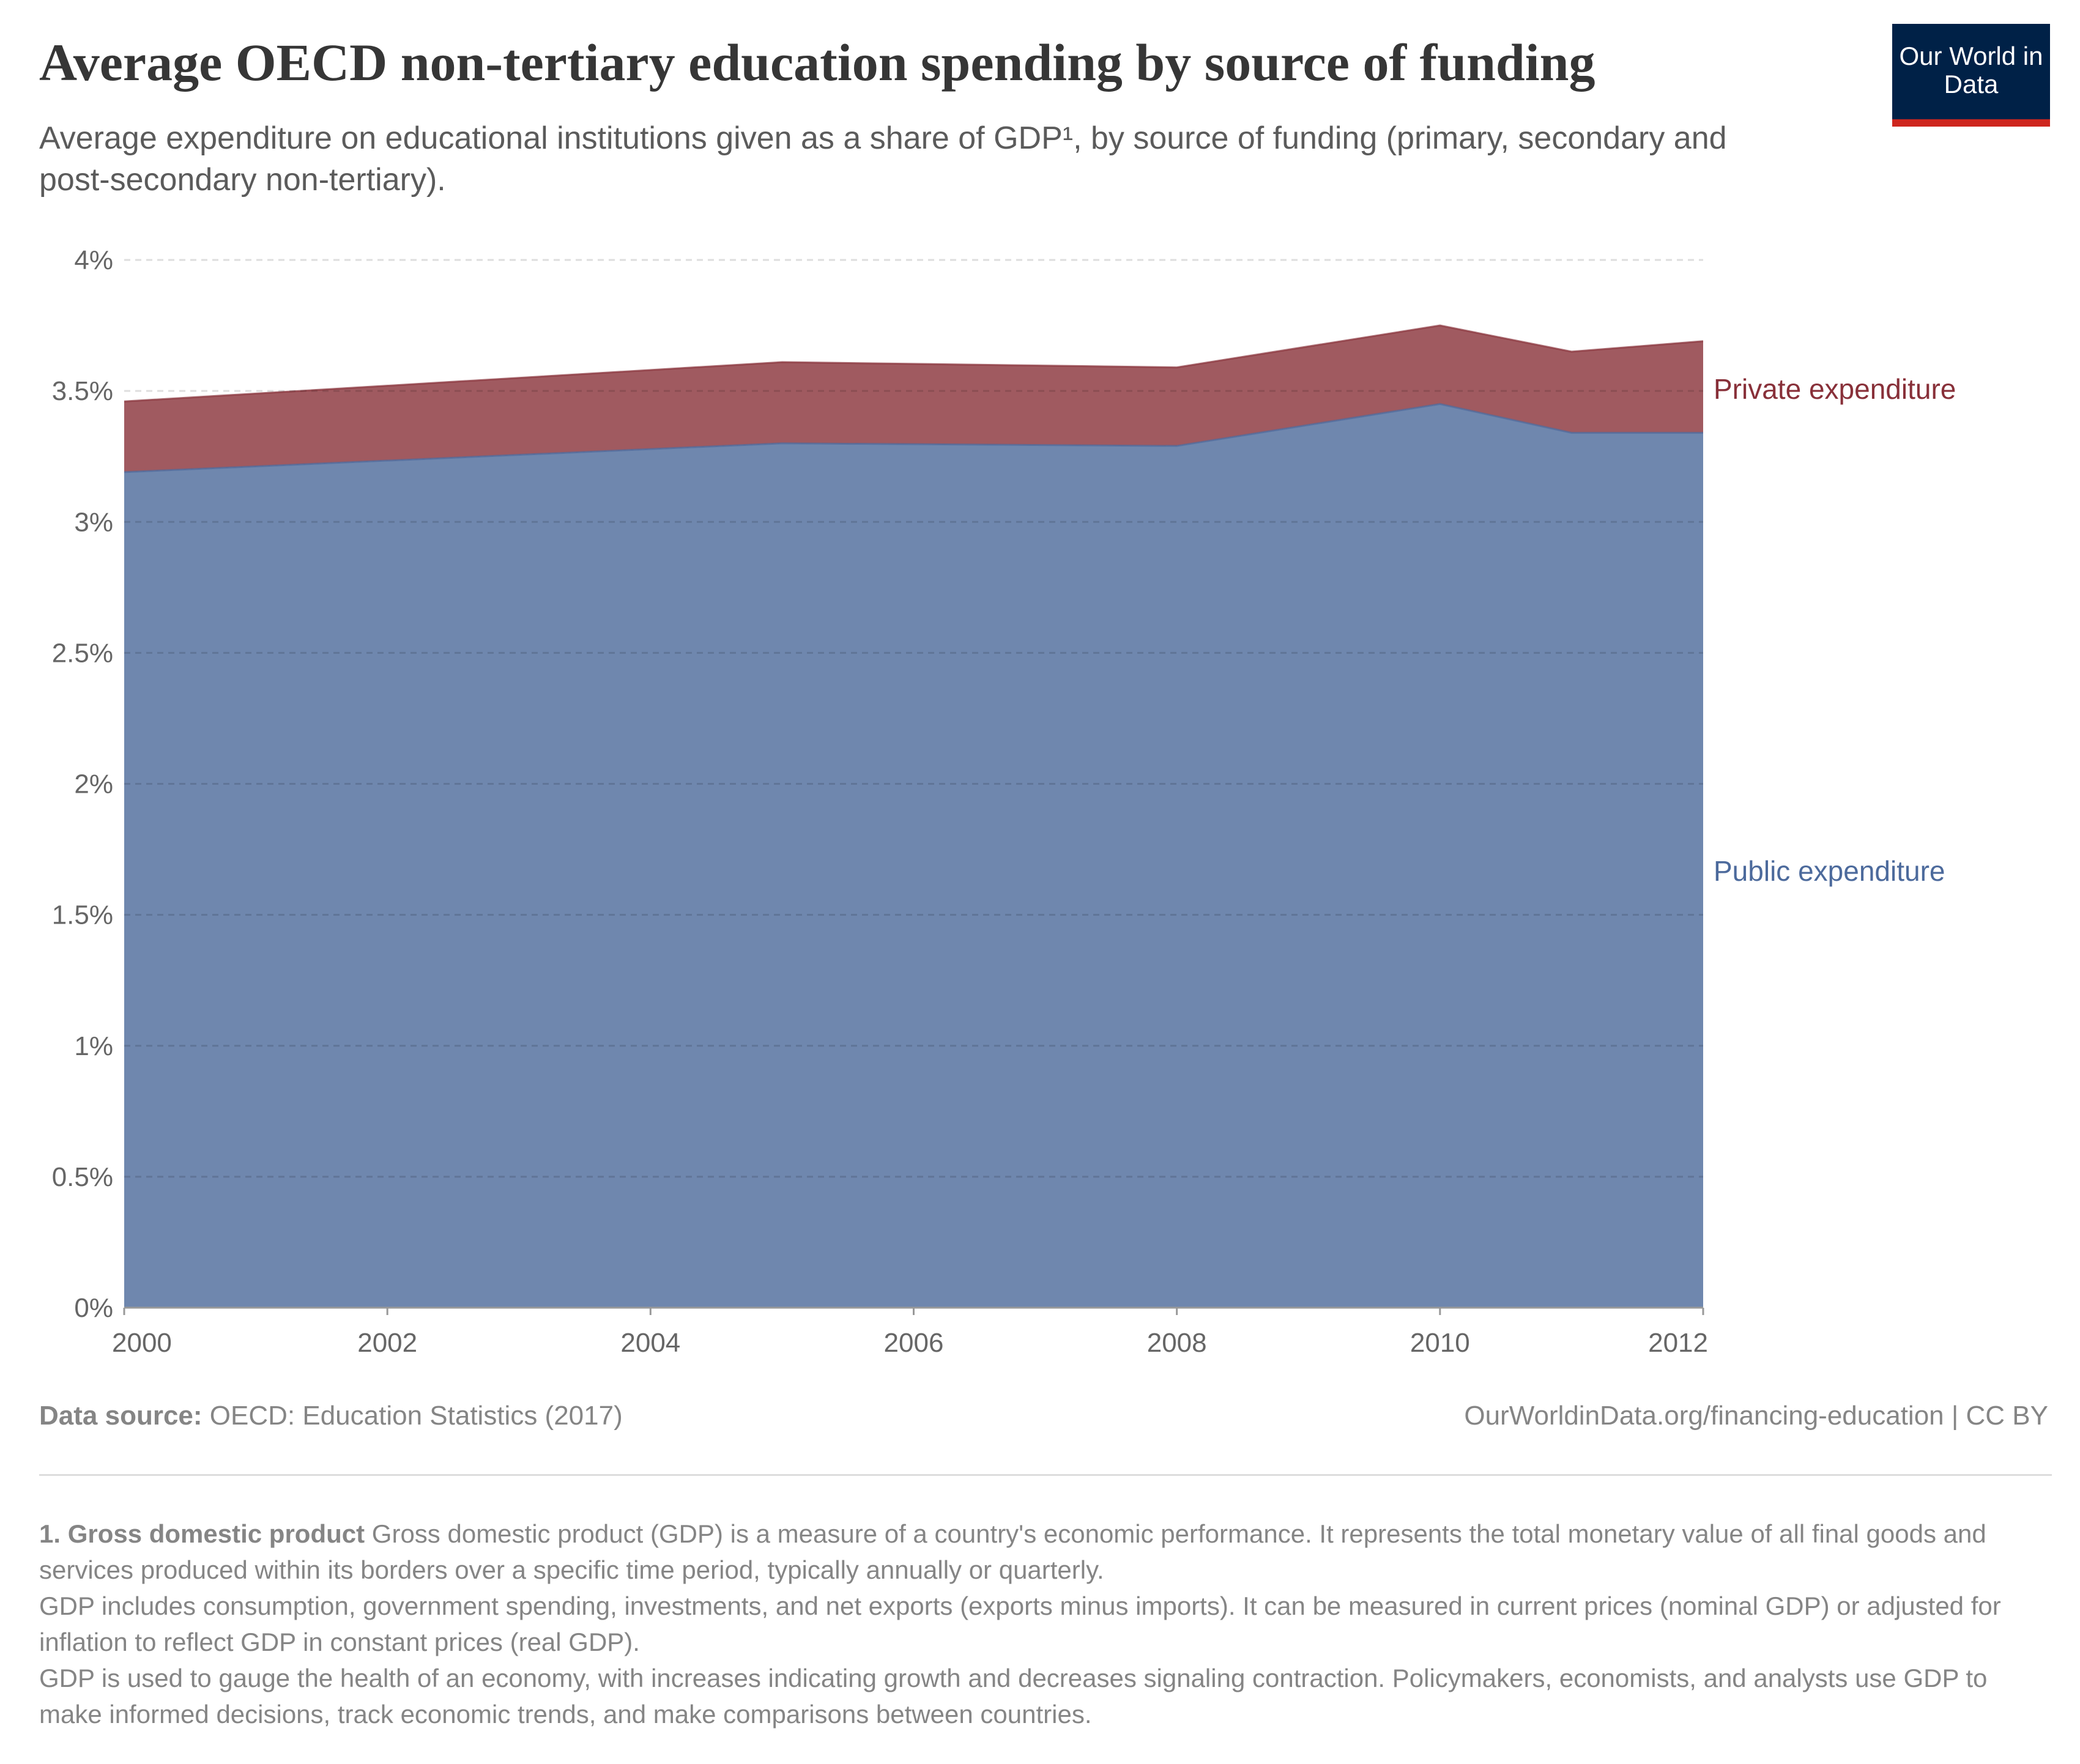 The image size is (2080, 1764). What do you see at coordinates (1678, 1343) in the screenshot?
I see `x-tick-label: 2012` at bounding box center [1678, 1343].